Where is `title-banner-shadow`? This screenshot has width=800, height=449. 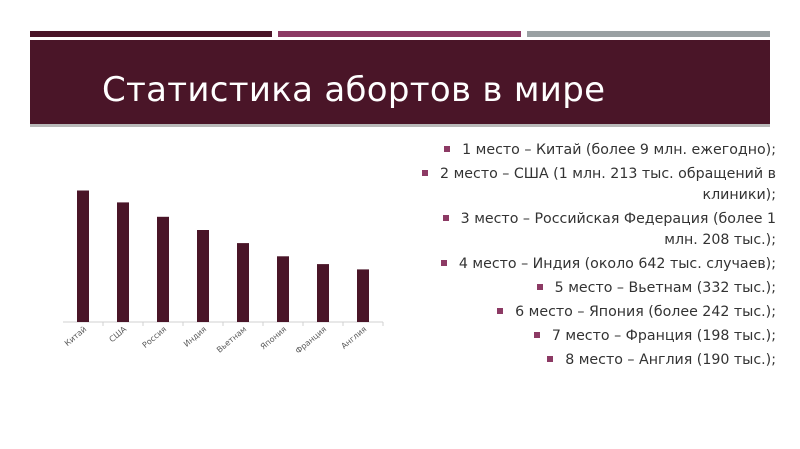
title-banner-shadow is located at coordinates (400, 125).